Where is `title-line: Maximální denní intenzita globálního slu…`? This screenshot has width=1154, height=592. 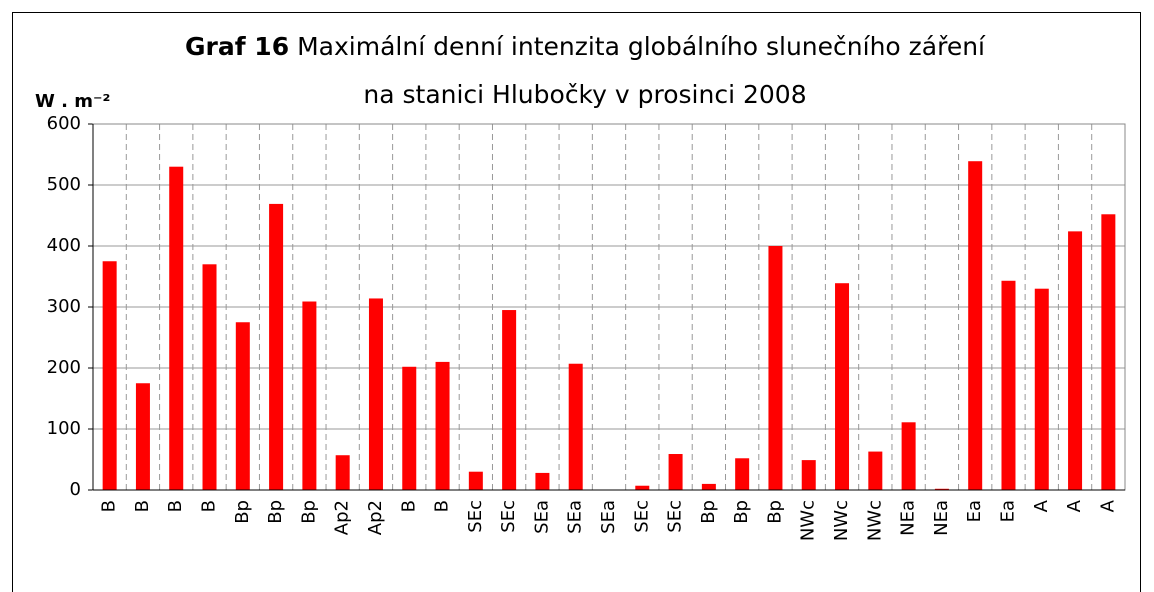 title-line: Maximální denní intenzita globálního slu… is located at coordinates (641, 46).